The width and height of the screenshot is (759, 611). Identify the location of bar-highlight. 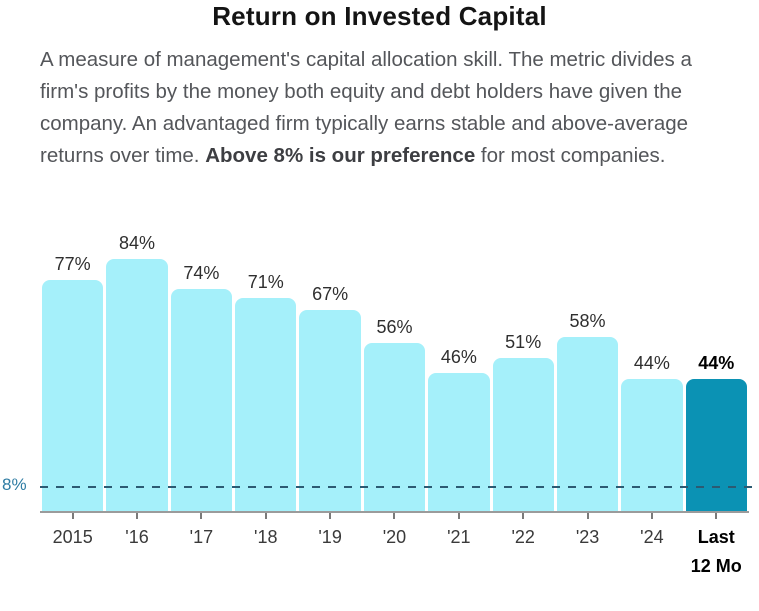
(716, 445).